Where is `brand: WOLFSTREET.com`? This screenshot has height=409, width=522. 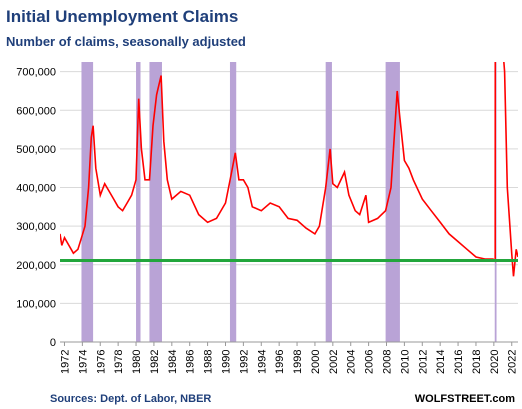 brand: WOLFSTREET.com is located at coordinates (465, 399).